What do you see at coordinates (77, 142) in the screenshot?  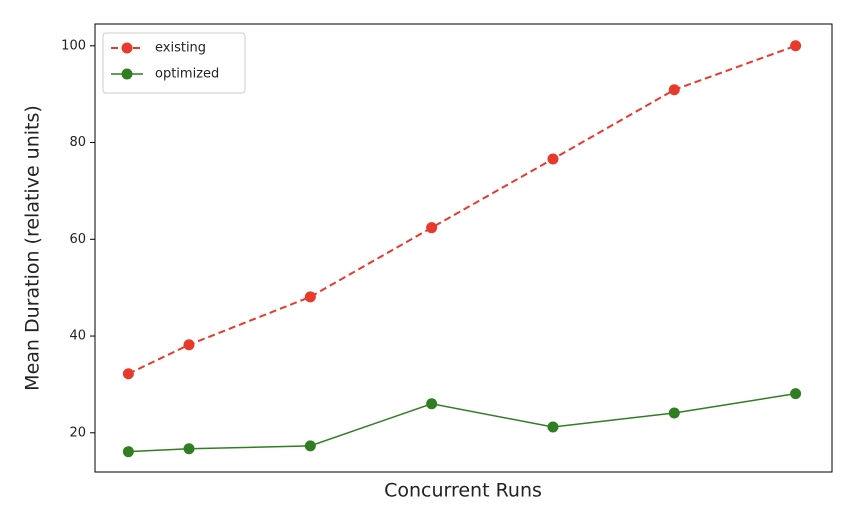 I see `y-tick-label: 80` at bounding box center [77, 142].